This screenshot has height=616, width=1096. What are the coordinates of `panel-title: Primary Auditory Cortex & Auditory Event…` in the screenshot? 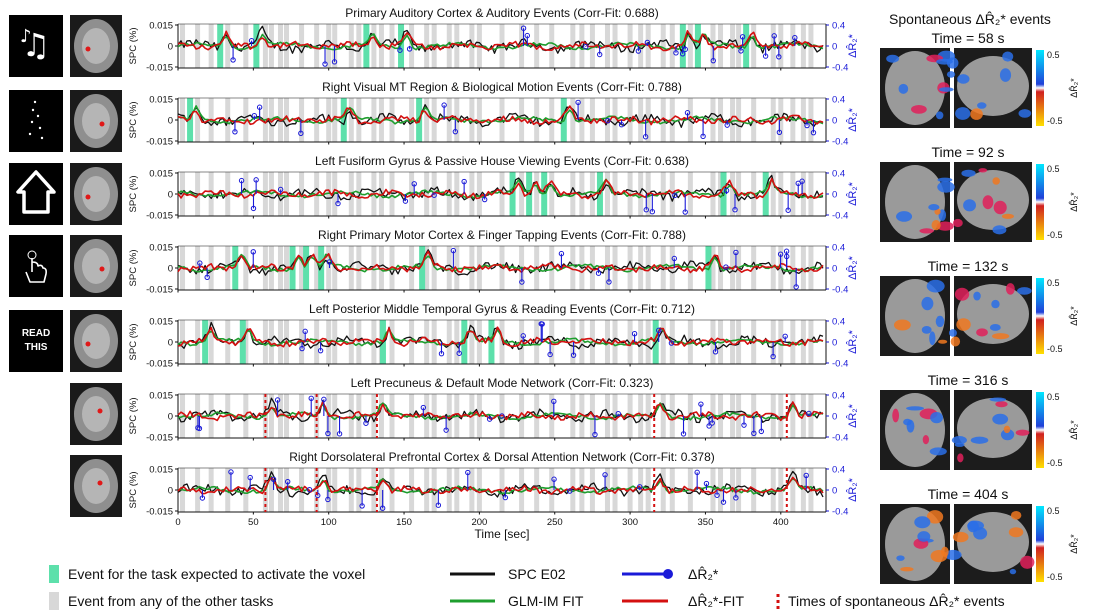 It's located at (501, 13).